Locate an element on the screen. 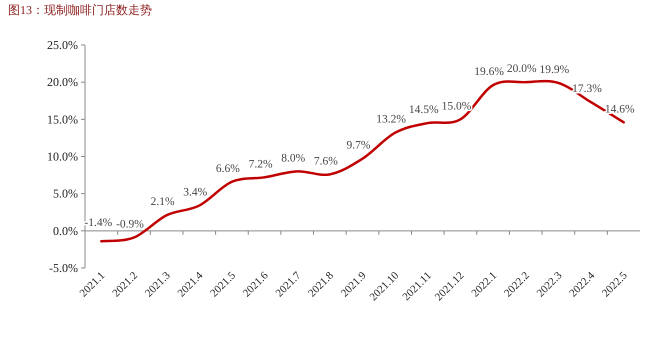 The width and height of the screenshot is (672, 348). data-label: 14.5% is located at coordinates (424, 110).